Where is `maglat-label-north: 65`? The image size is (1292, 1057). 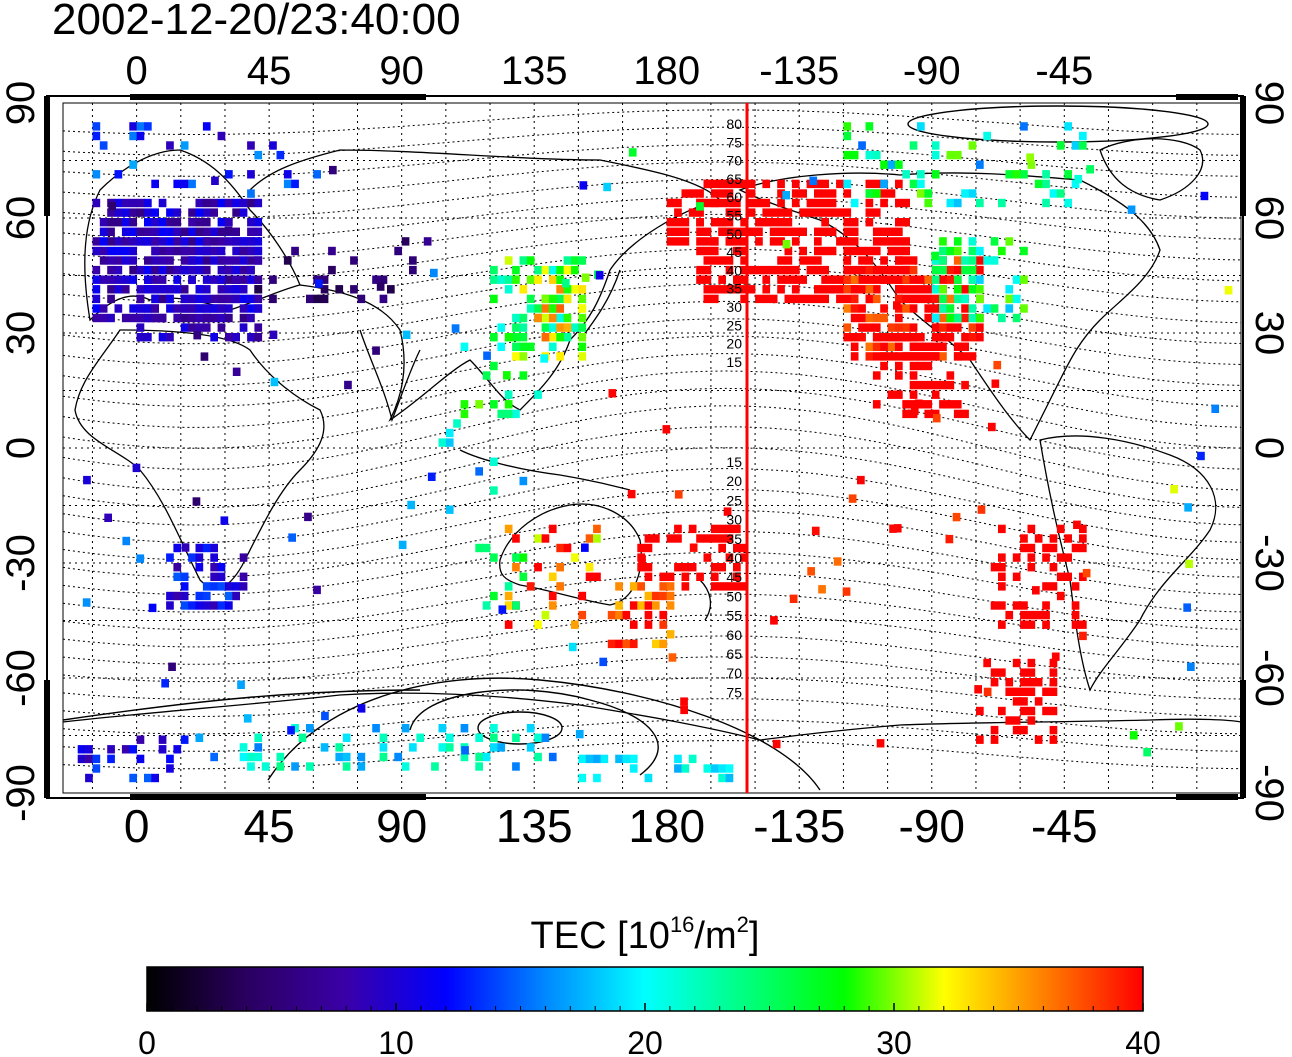
maglat-label-north: 65 is located at coordinates (734, 179).